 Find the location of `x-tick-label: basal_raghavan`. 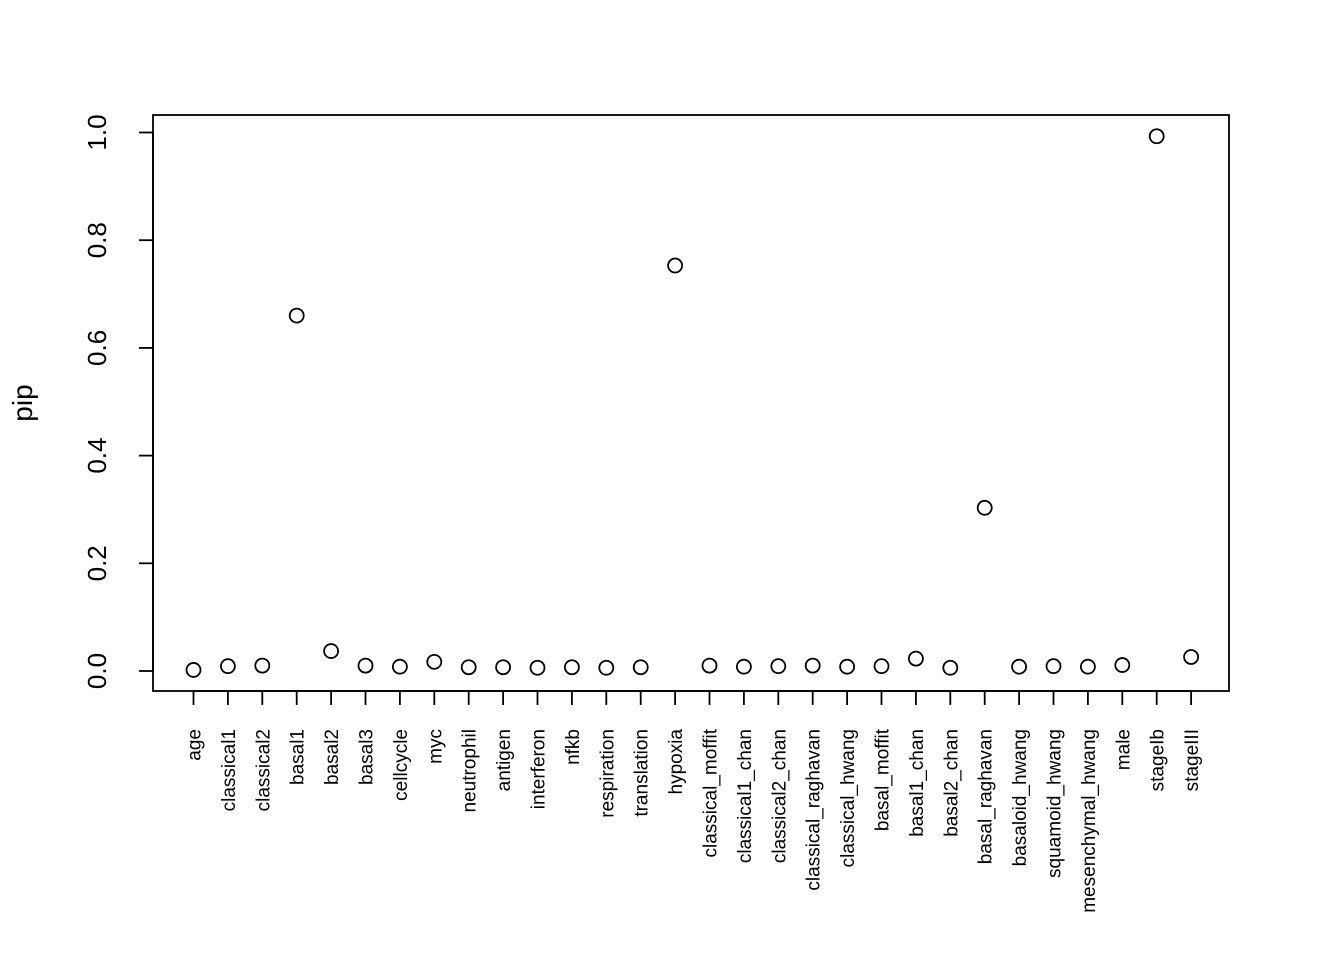

x-tick-label: basal_raghavan is located at coordinates (986, 796).